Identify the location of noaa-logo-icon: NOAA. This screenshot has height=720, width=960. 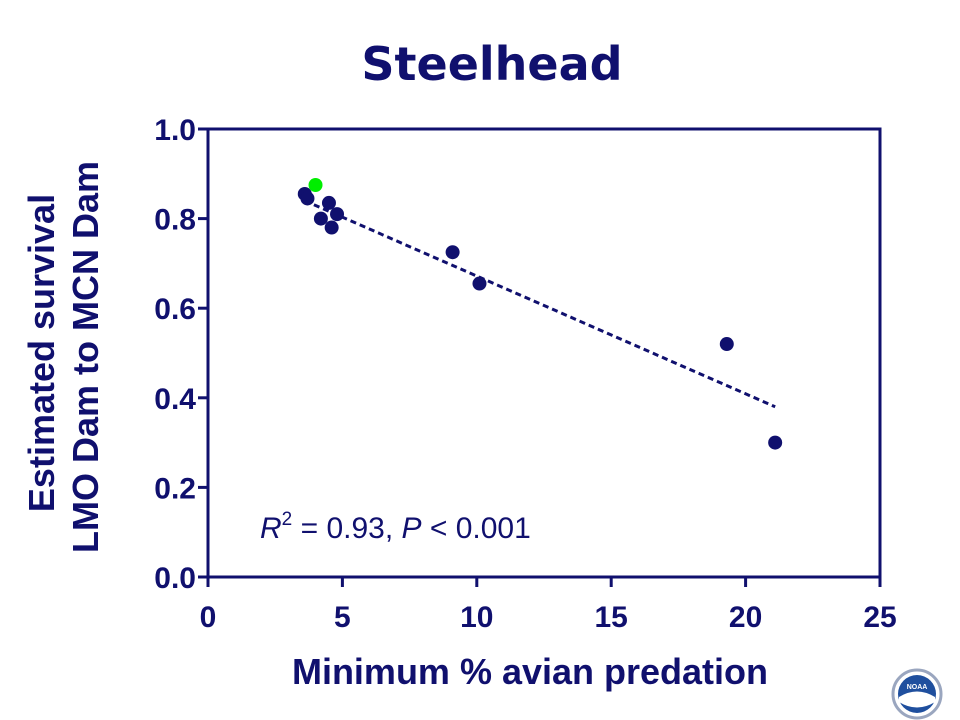
(917, 694).